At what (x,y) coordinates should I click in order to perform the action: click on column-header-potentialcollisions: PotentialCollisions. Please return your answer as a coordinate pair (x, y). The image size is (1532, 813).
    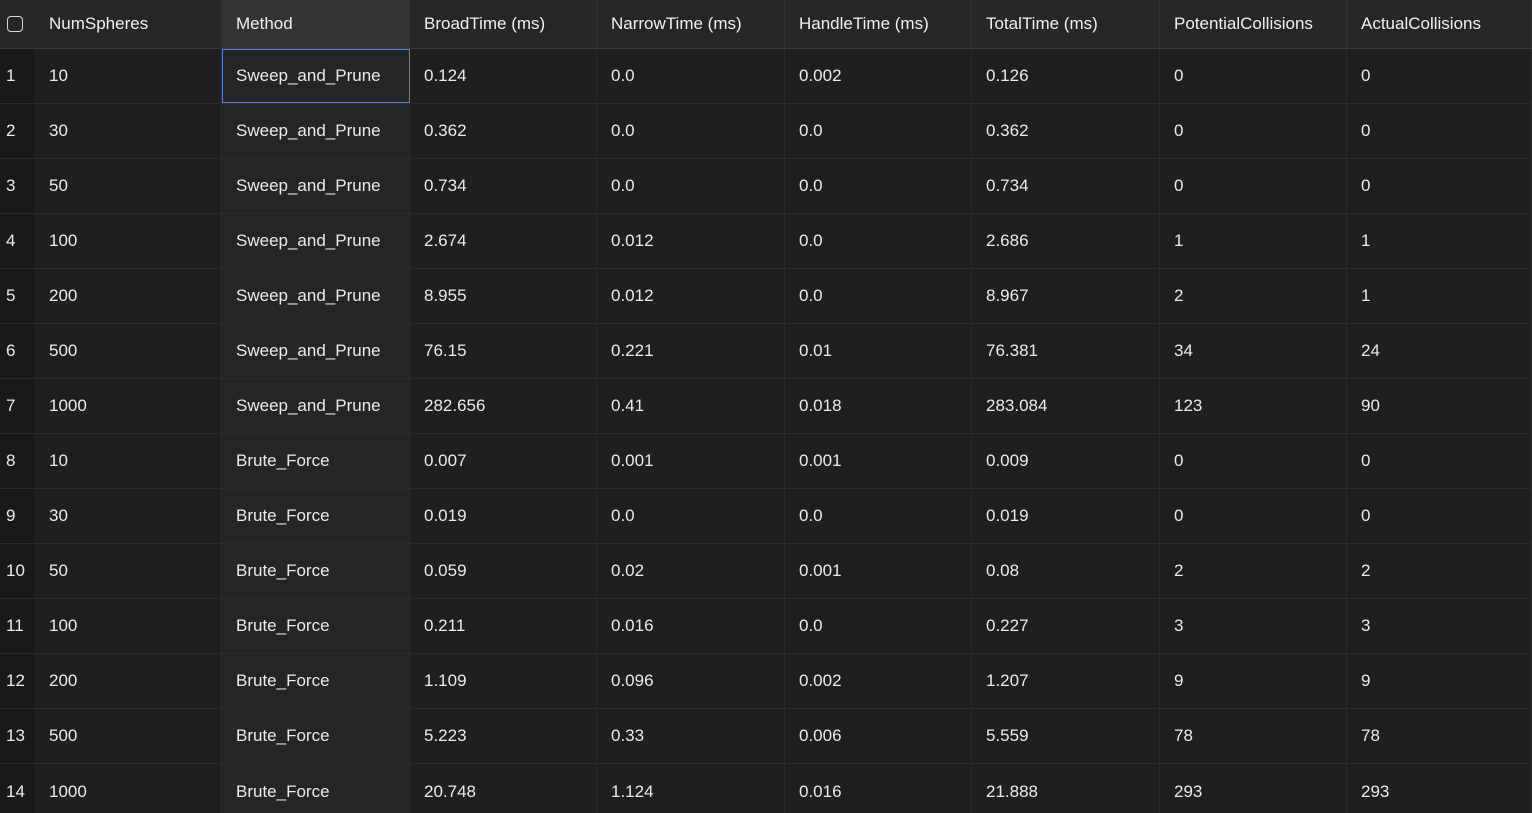
    Looking at the image, I should click on (1253, 24).